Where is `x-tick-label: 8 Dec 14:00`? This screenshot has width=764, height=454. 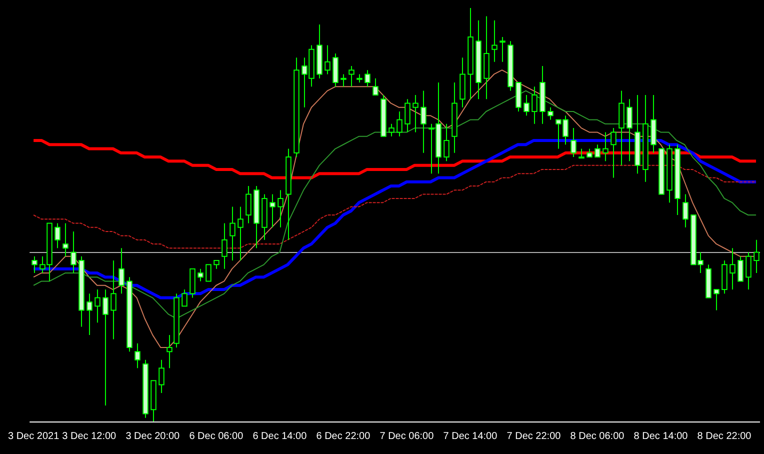
x-tick-label: 8 Dec 14:00 is located at coordinates (661, 436).